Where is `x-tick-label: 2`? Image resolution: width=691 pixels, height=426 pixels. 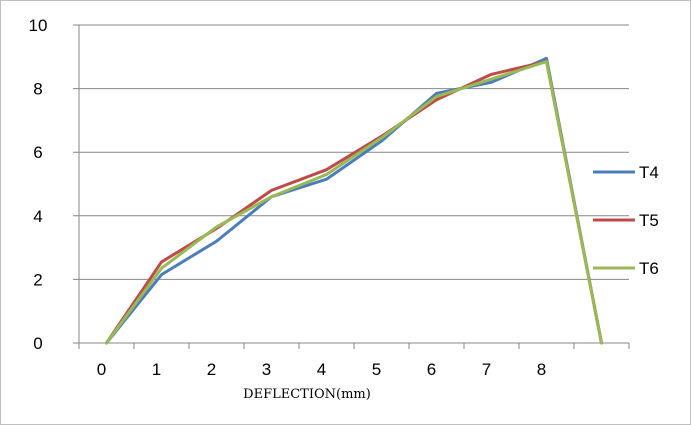 x-tick-label: 2 is located at coordinates (211, 369).